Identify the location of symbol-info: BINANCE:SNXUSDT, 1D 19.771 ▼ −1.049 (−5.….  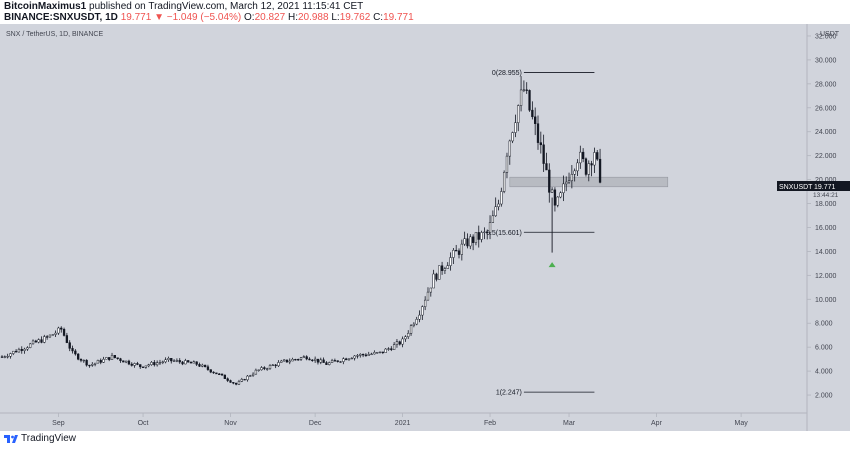
(209, 17).